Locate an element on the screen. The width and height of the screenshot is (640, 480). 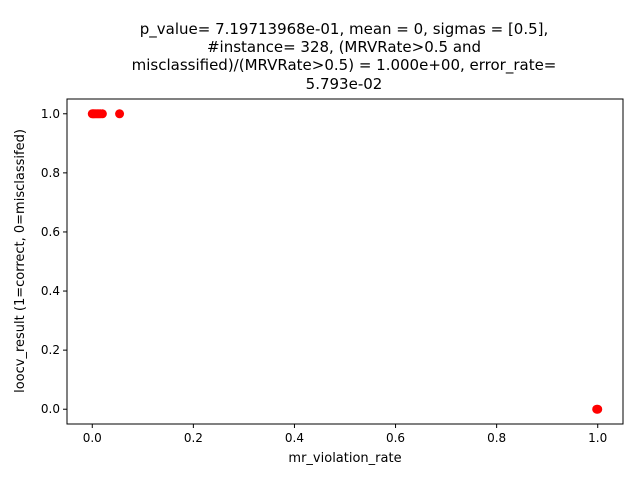
chart-title-line-2: #instance= 328, (MRVRate>0.5 and is located at coordinates (344, 47).